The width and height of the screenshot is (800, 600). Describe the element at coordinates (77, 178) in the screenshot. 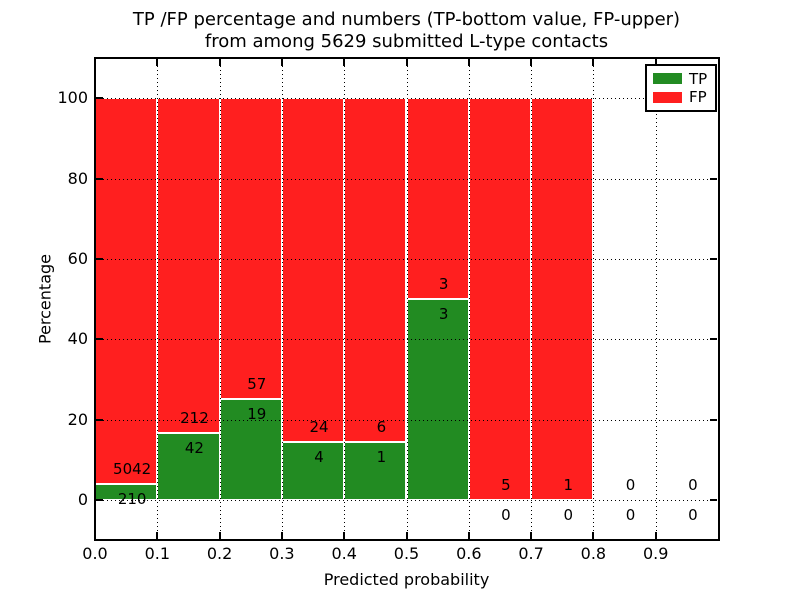

I see `y-tick-label: 80` at that location.